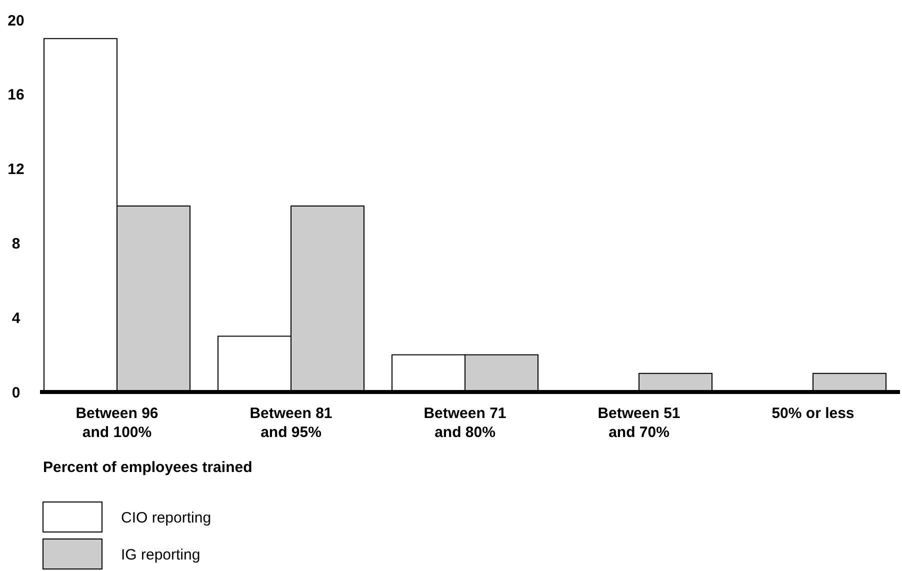 Image resolution: width=902 pixels, height=571 pixels. What do you see at coordinates (465, 423) in the screenshot?
I see `x-tick-label: Between 71 and 80%` at bounding box center [465, 423].